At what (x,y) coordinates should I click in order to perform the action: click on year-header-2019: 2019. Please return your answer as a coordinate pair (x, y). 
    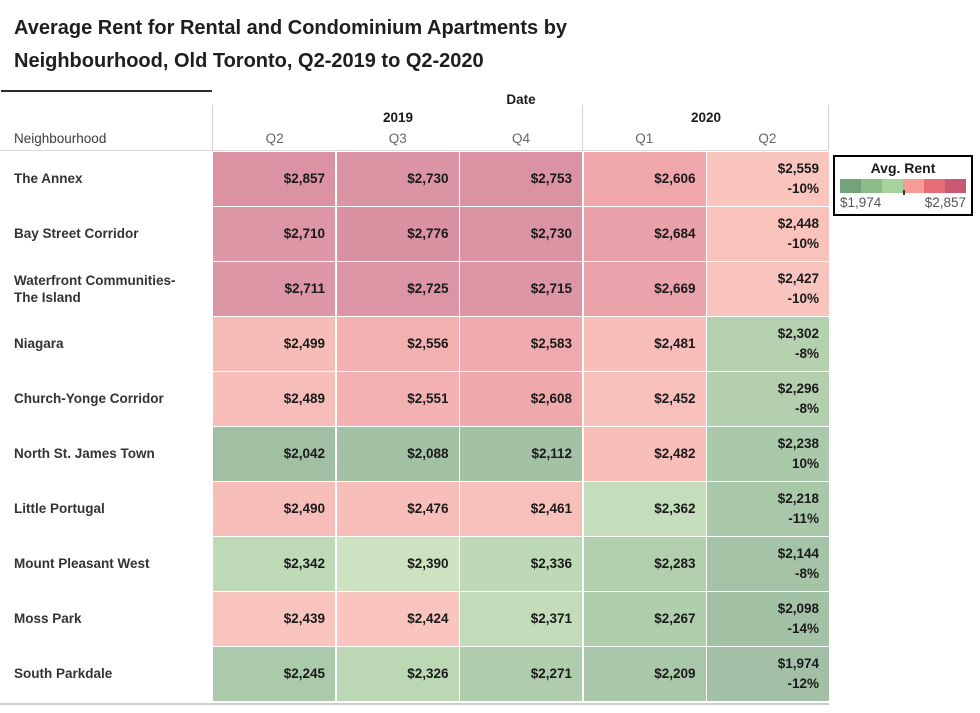
    Looking at the image, I should click on (398, 117).